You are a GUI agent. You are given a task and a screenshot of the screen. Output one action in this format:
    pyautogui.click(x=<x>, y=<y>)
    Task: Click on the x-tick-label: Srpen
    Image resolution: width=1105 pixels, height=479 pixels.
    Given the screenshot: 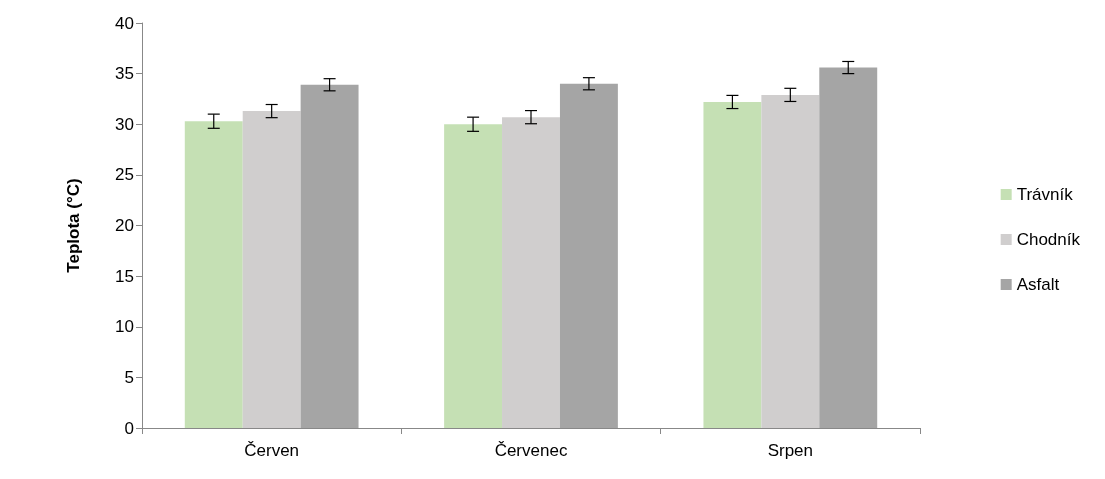 What is the action you would take?
    pyautogui.click(x=790, y=450)
    